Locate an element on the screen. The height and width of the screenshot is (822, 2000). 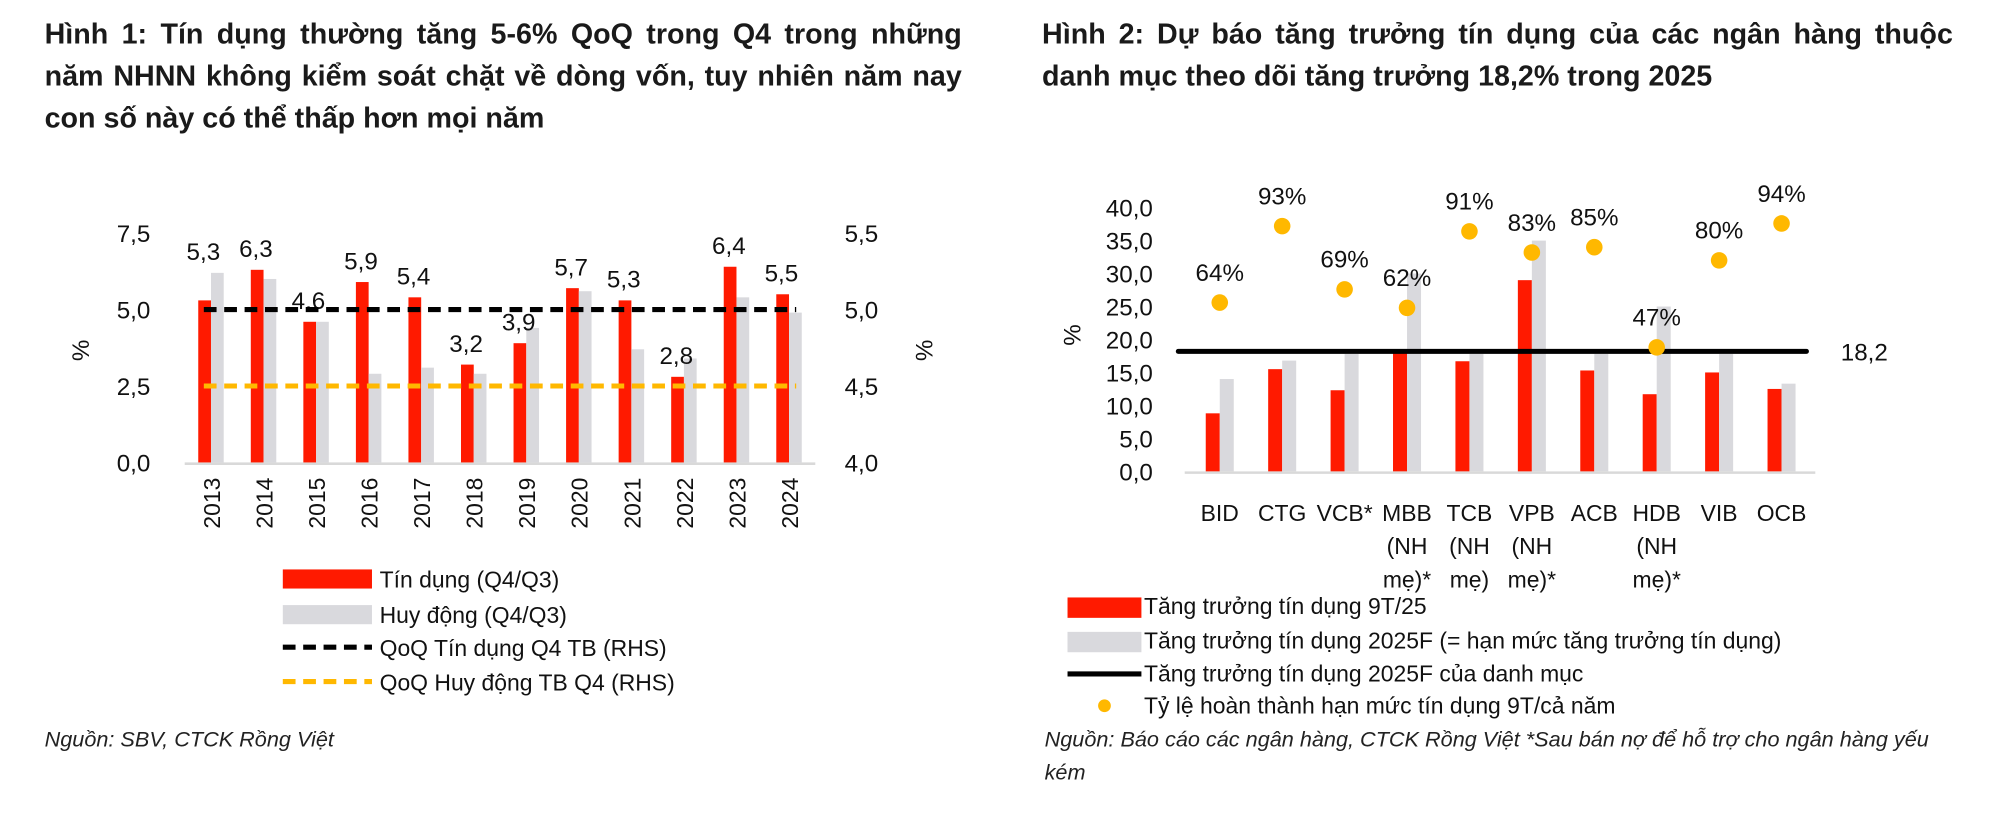
y-tick-label: 30,0 is located at coordinates (1129, 274).